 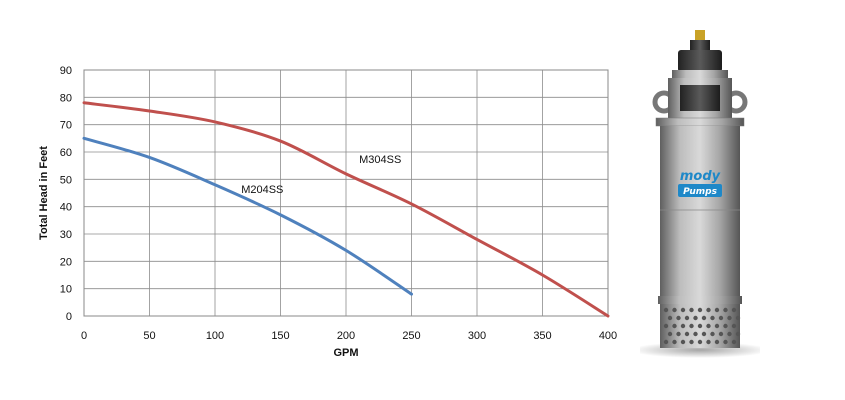 I want to click on x-tick-label: 0, so click(x=84, y=336).